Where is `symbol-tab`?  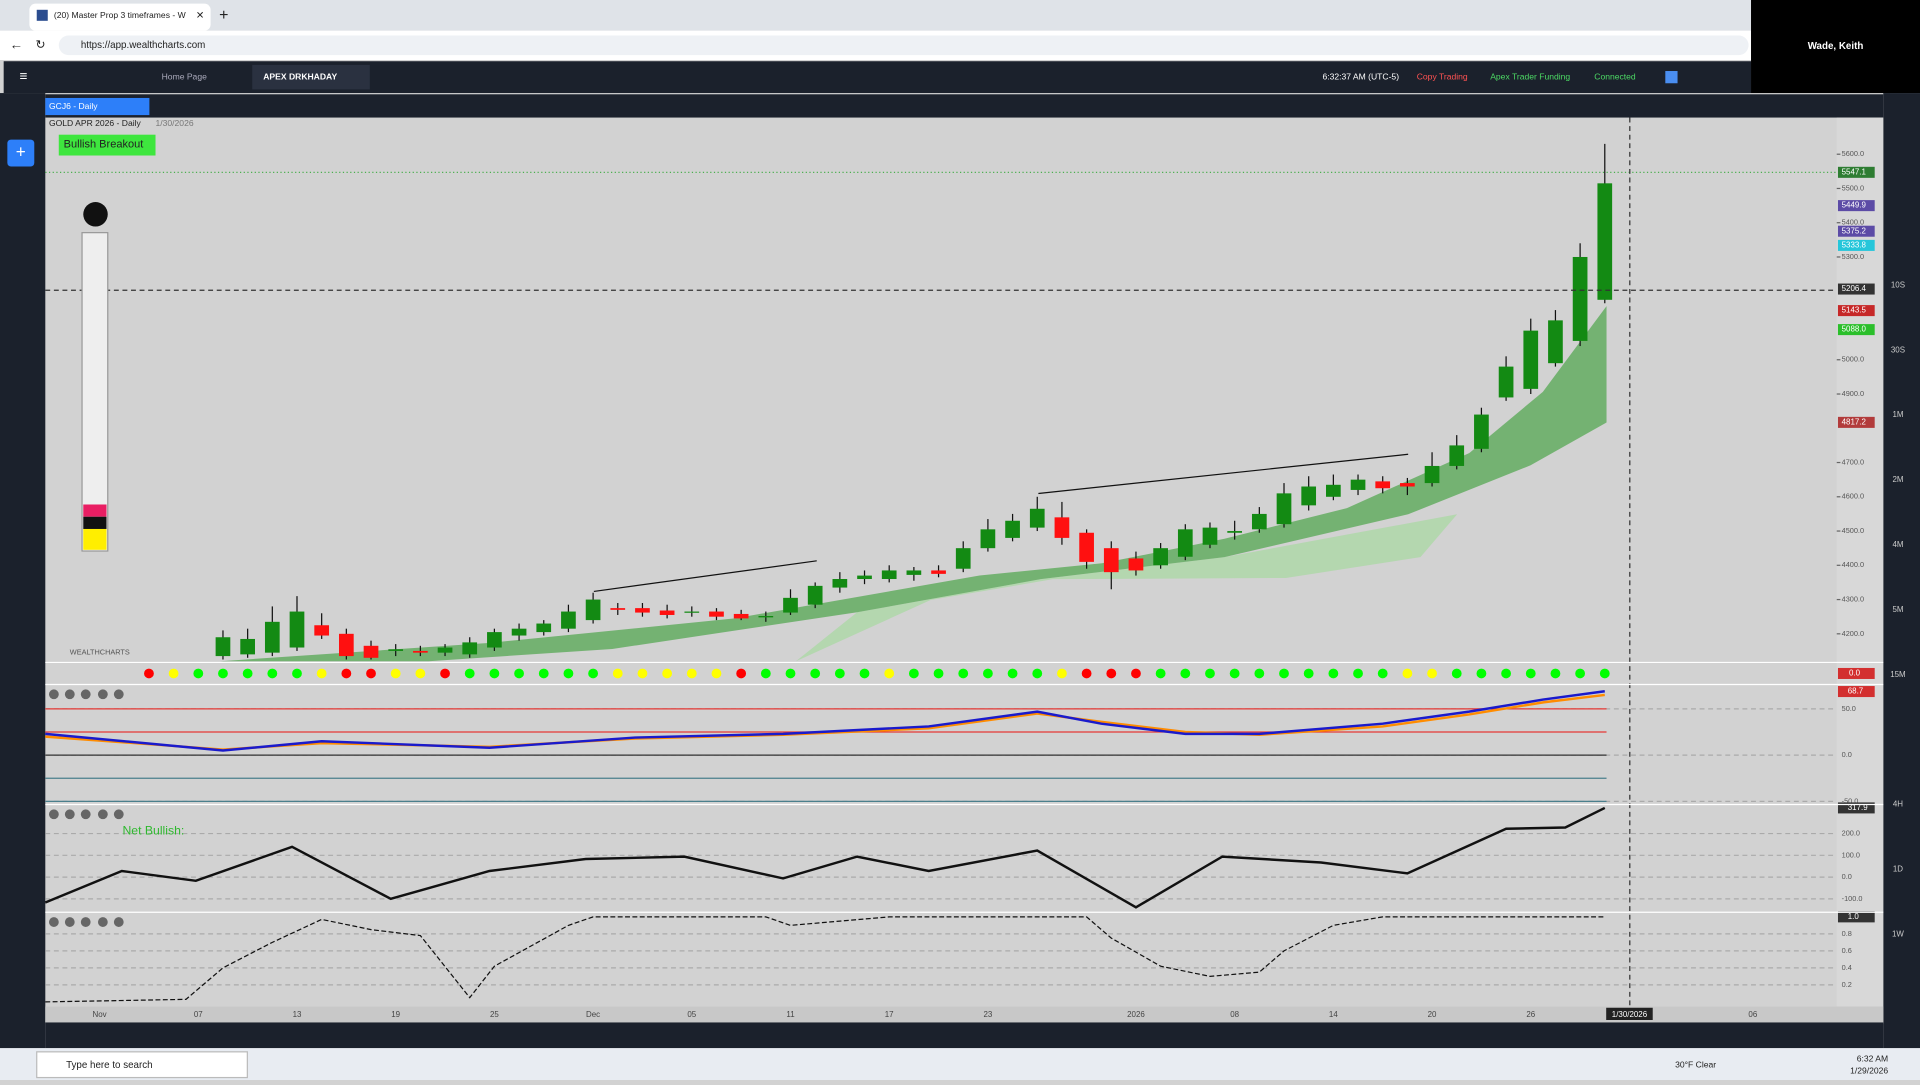
symbol-tab is located at coordinates (97, 106).